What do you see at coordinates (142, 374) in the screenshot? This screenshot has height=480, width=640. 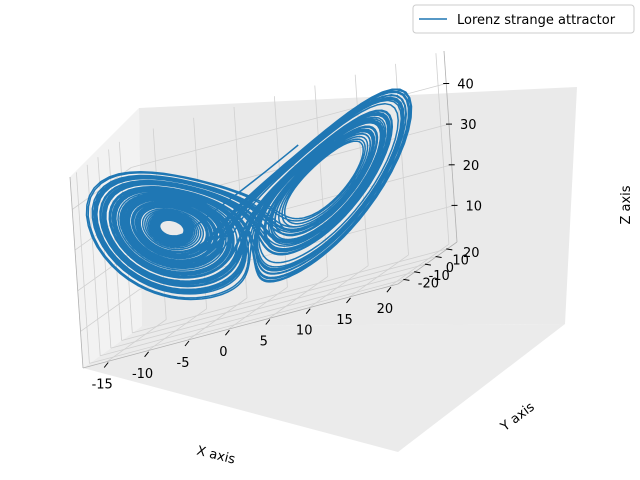 I see `x-tick-label: -10` at bounding box center [142, 374].